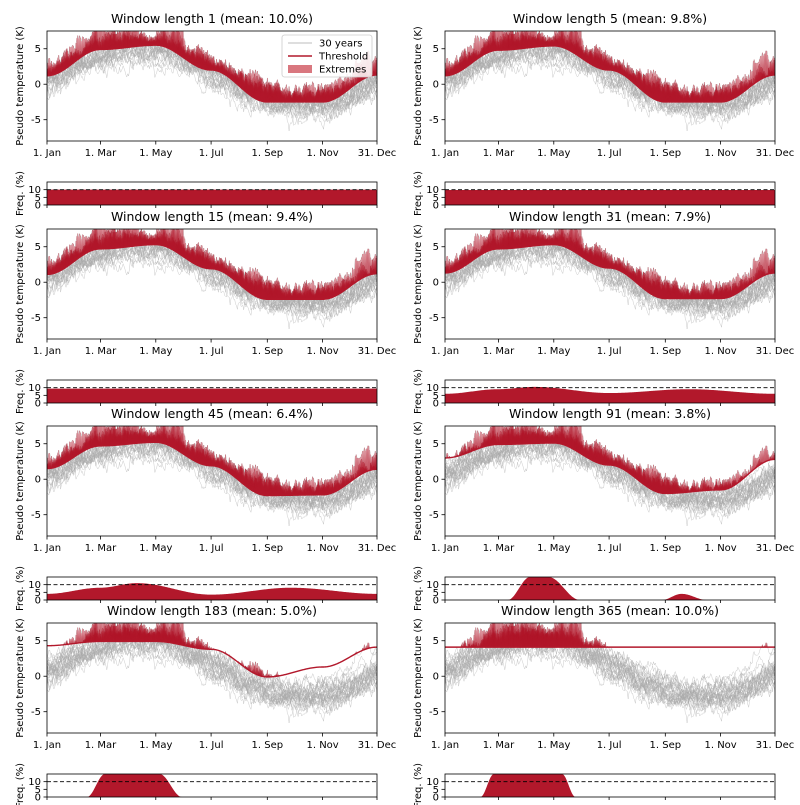 The width and height of the screenshot is (800, 805). What do you see at coordinates (343, 57) in the screenshot?
I see `legend-entry-2: Threshold` at bounding box center [343, 57].